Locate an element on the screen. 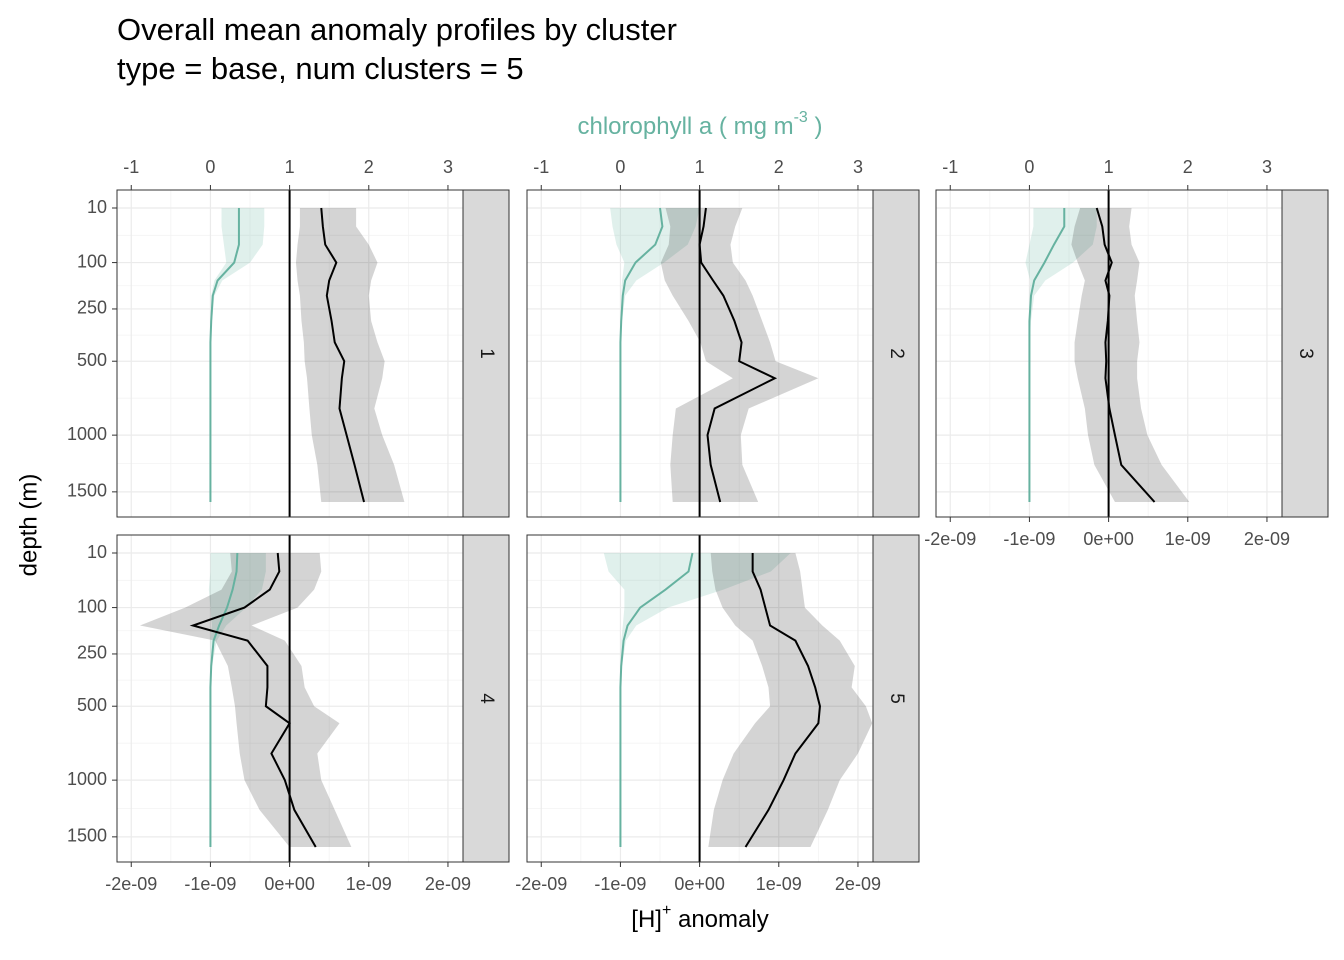 This screenshot has height=960, width=1344. x-axis-title: [H]+ anomaly is located at coordinates (699, 917).